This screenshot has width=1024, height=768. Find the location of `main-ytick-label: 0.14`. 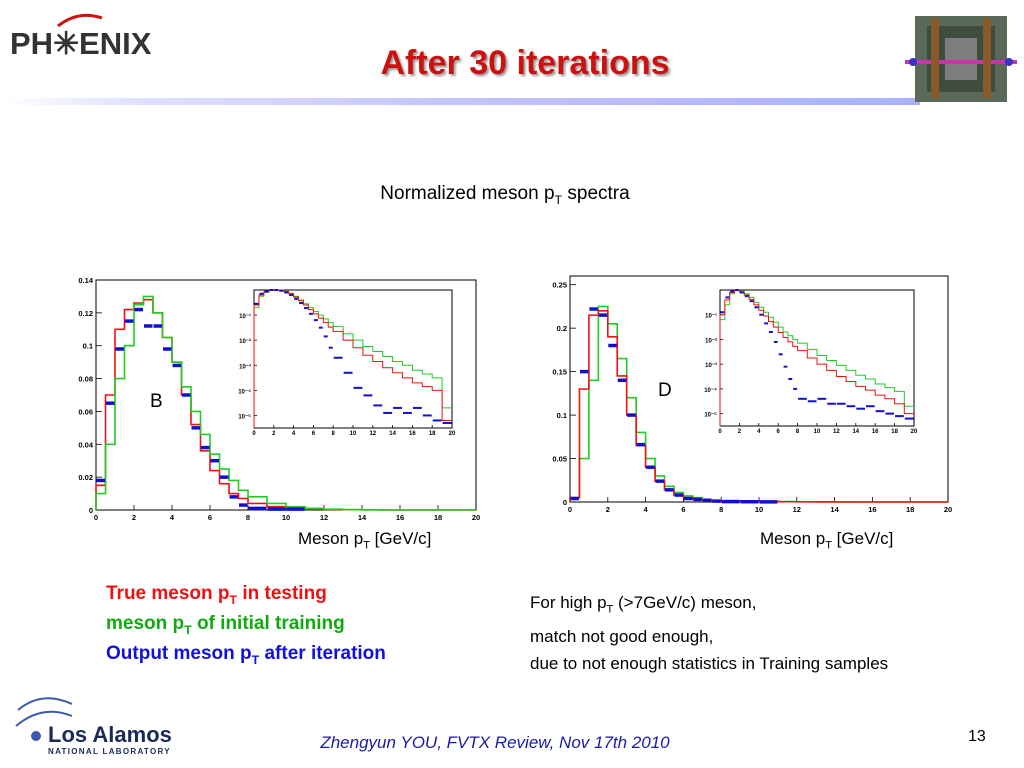

main-ytick-label: 0.14 is located at coordinates (85, 280).